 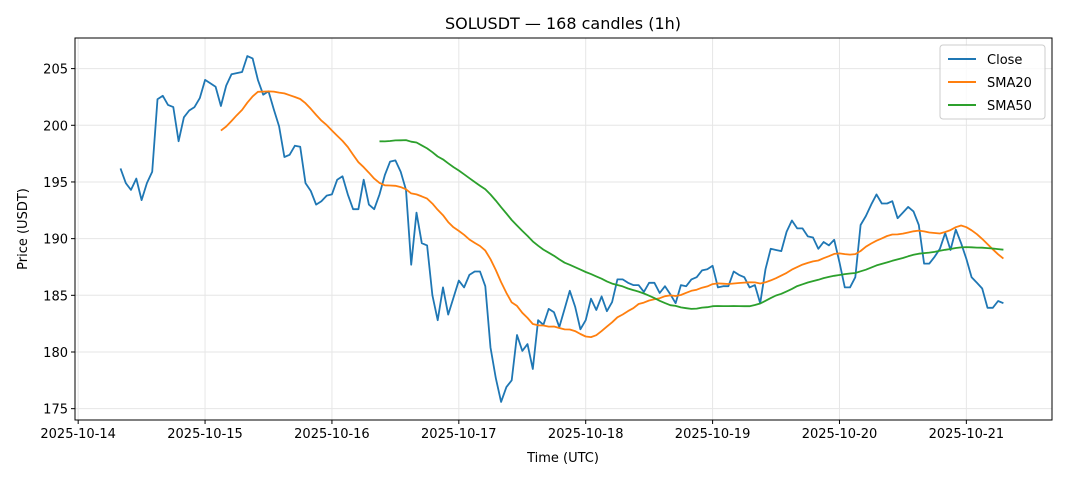 I want to click on x-tick-label: 2025-10-20, so click(x=840, y=434).